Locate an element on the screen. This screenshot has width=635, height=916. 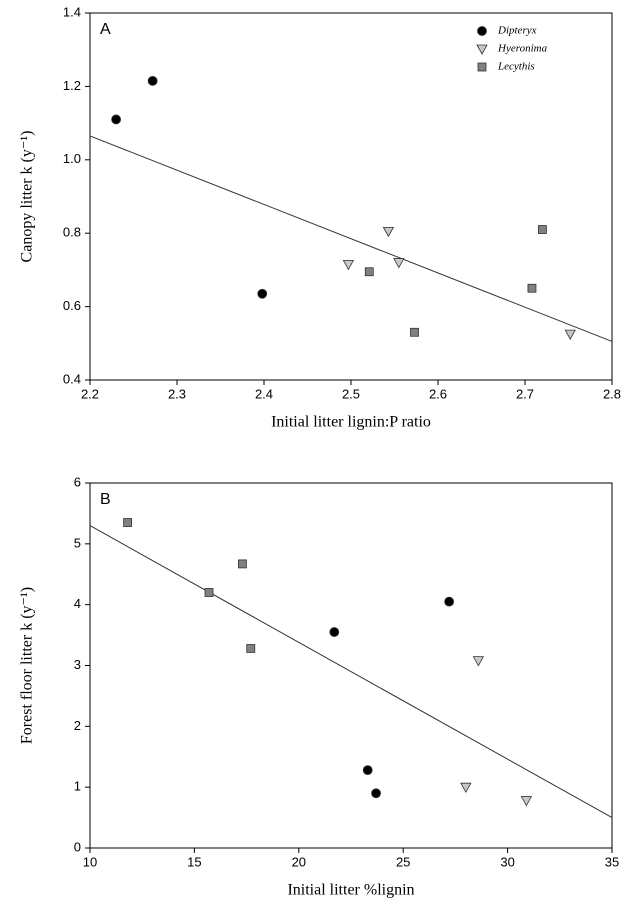
y-tick-label: 2 is located at coordinates (77, 725).